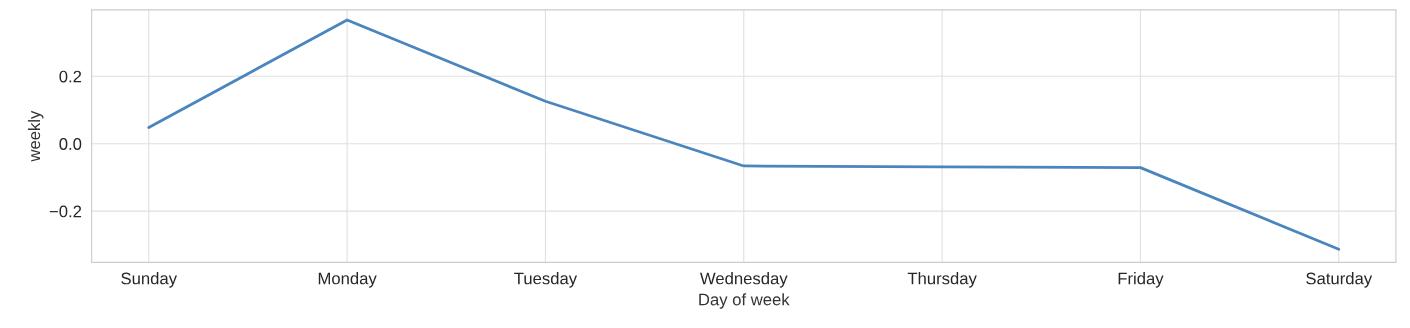 This screenshot has width=1410, height=328. What do you see at coordinates (70, 76) in the screenshot?
I see `y-tick-label: 0.2` at bounding box center [70, 76].